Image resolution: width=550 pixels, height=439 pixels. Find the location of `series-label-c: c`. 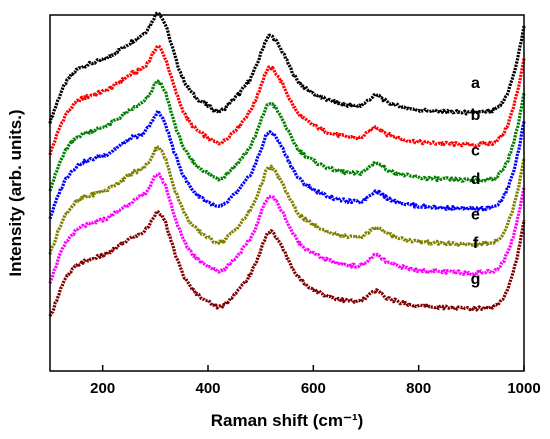

series-label-c: c is located at coordinates (475, 151).